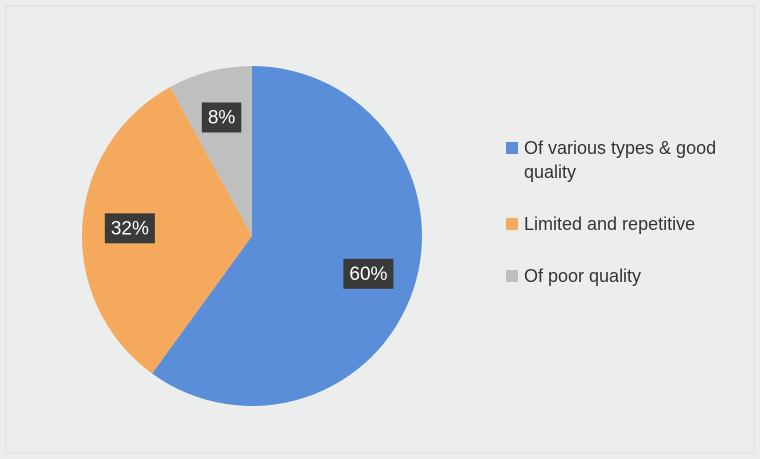 This screenshot has height=459, width=760. What do you see at coordinates (166, 230) in the screenshot?
I see `pie-slice` at bounding box center [166, 230].